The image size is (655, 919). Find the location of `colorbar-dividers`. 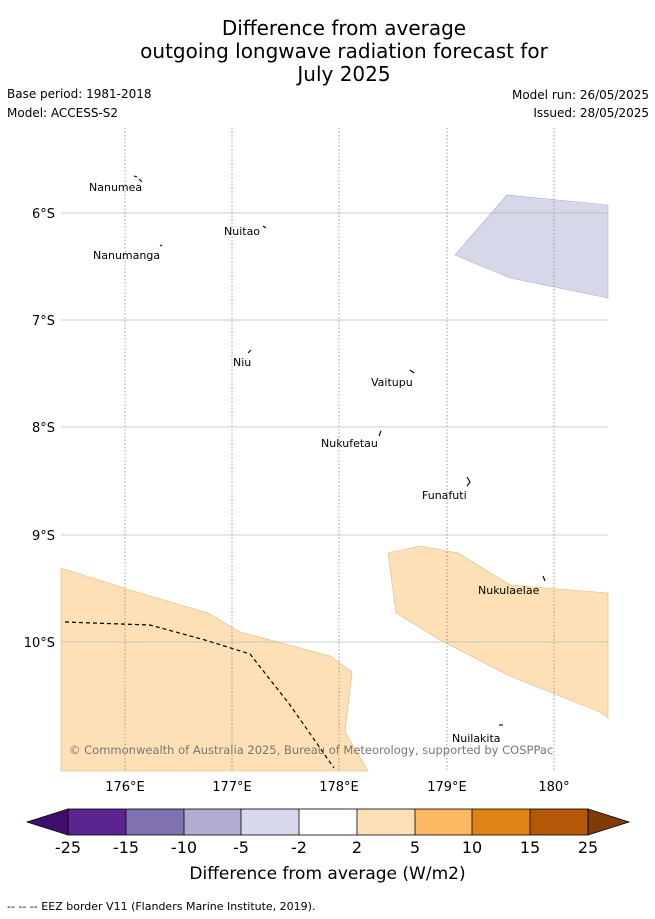

colorbar-dividers is located at coordinates (328, 822).